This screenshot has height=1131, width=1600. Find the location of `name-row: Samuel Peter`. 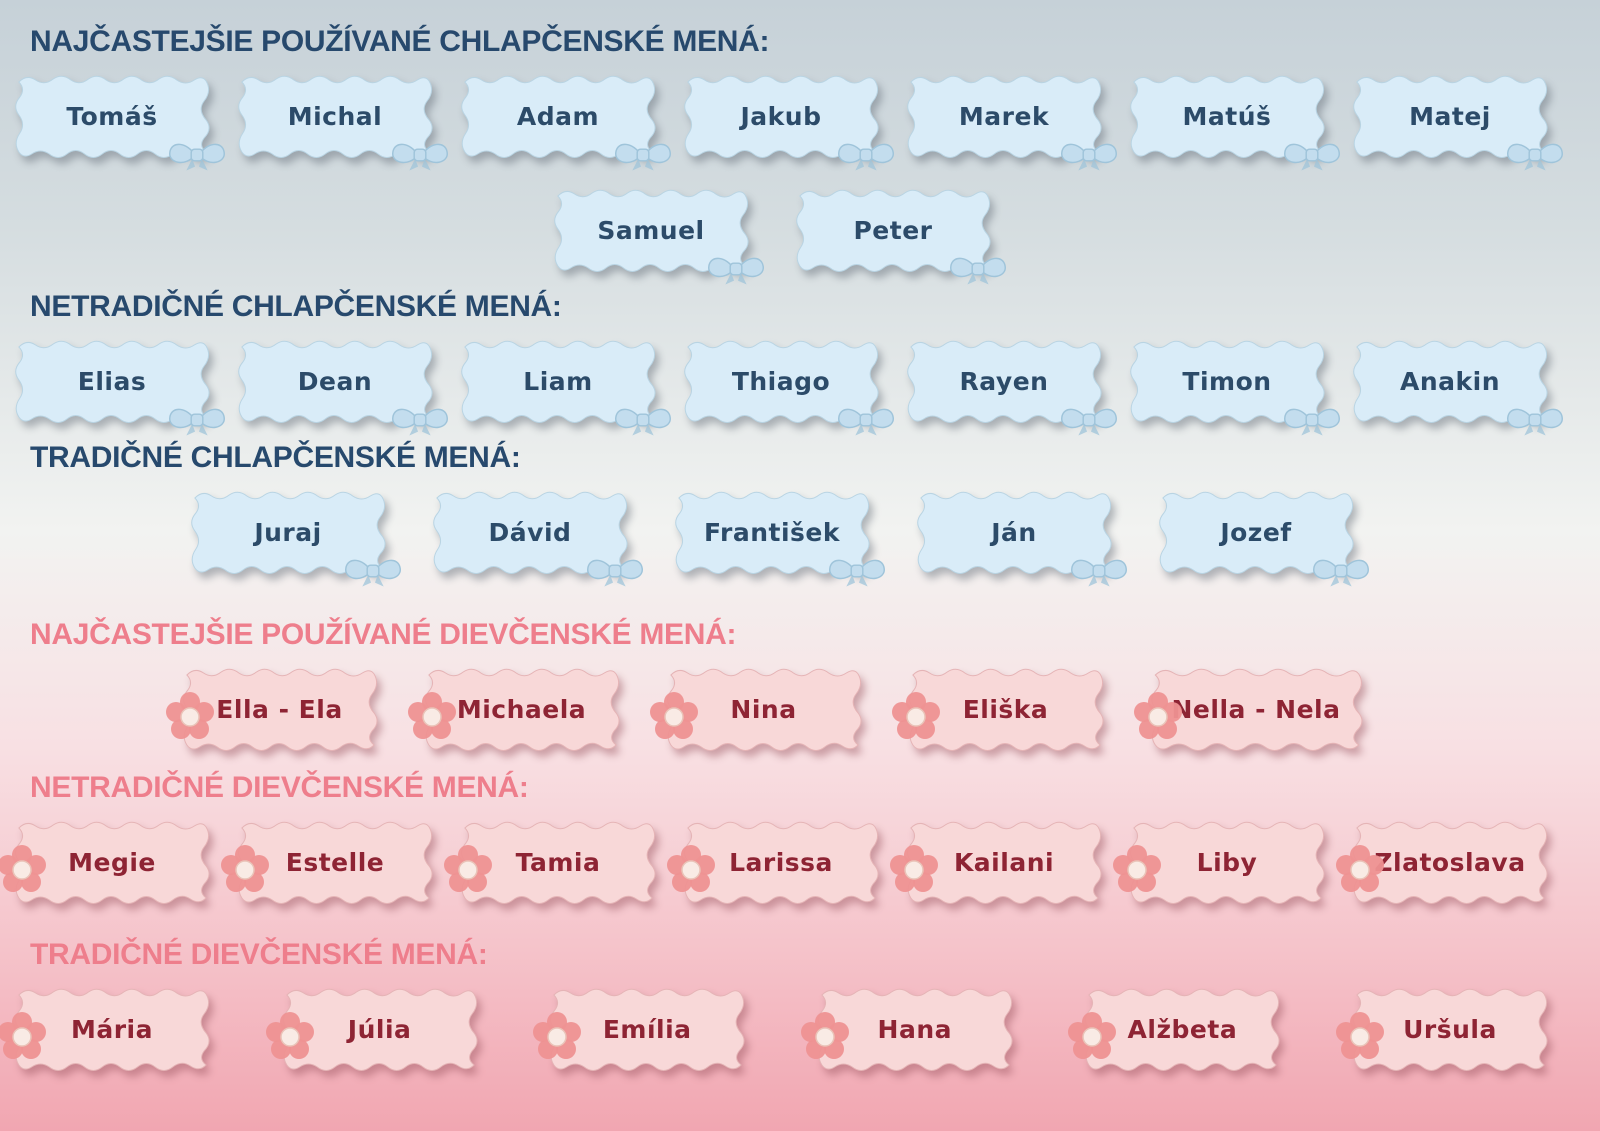

name-row: Samuel Peter is located at coordinates (786, 235).